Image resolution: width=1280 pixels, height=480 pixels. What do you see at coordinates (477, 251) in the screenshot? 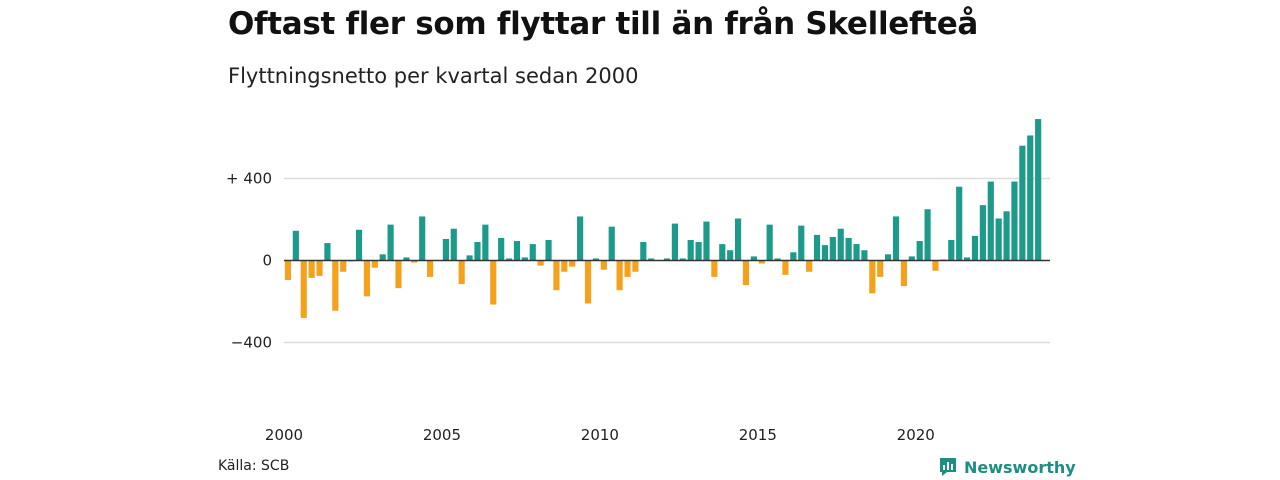
I see `bar-2006-q1` at bounding box center [477, 251].